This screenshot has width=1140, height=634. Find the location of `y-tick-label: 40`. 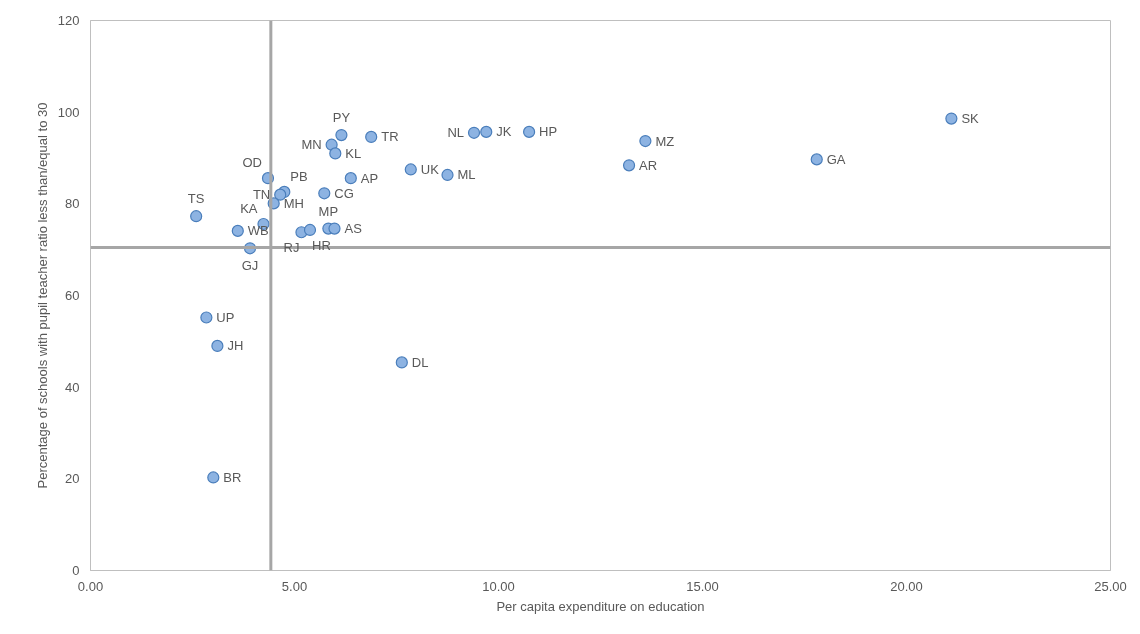

y-tick-label: 40 is located at coordinates (72, 387).